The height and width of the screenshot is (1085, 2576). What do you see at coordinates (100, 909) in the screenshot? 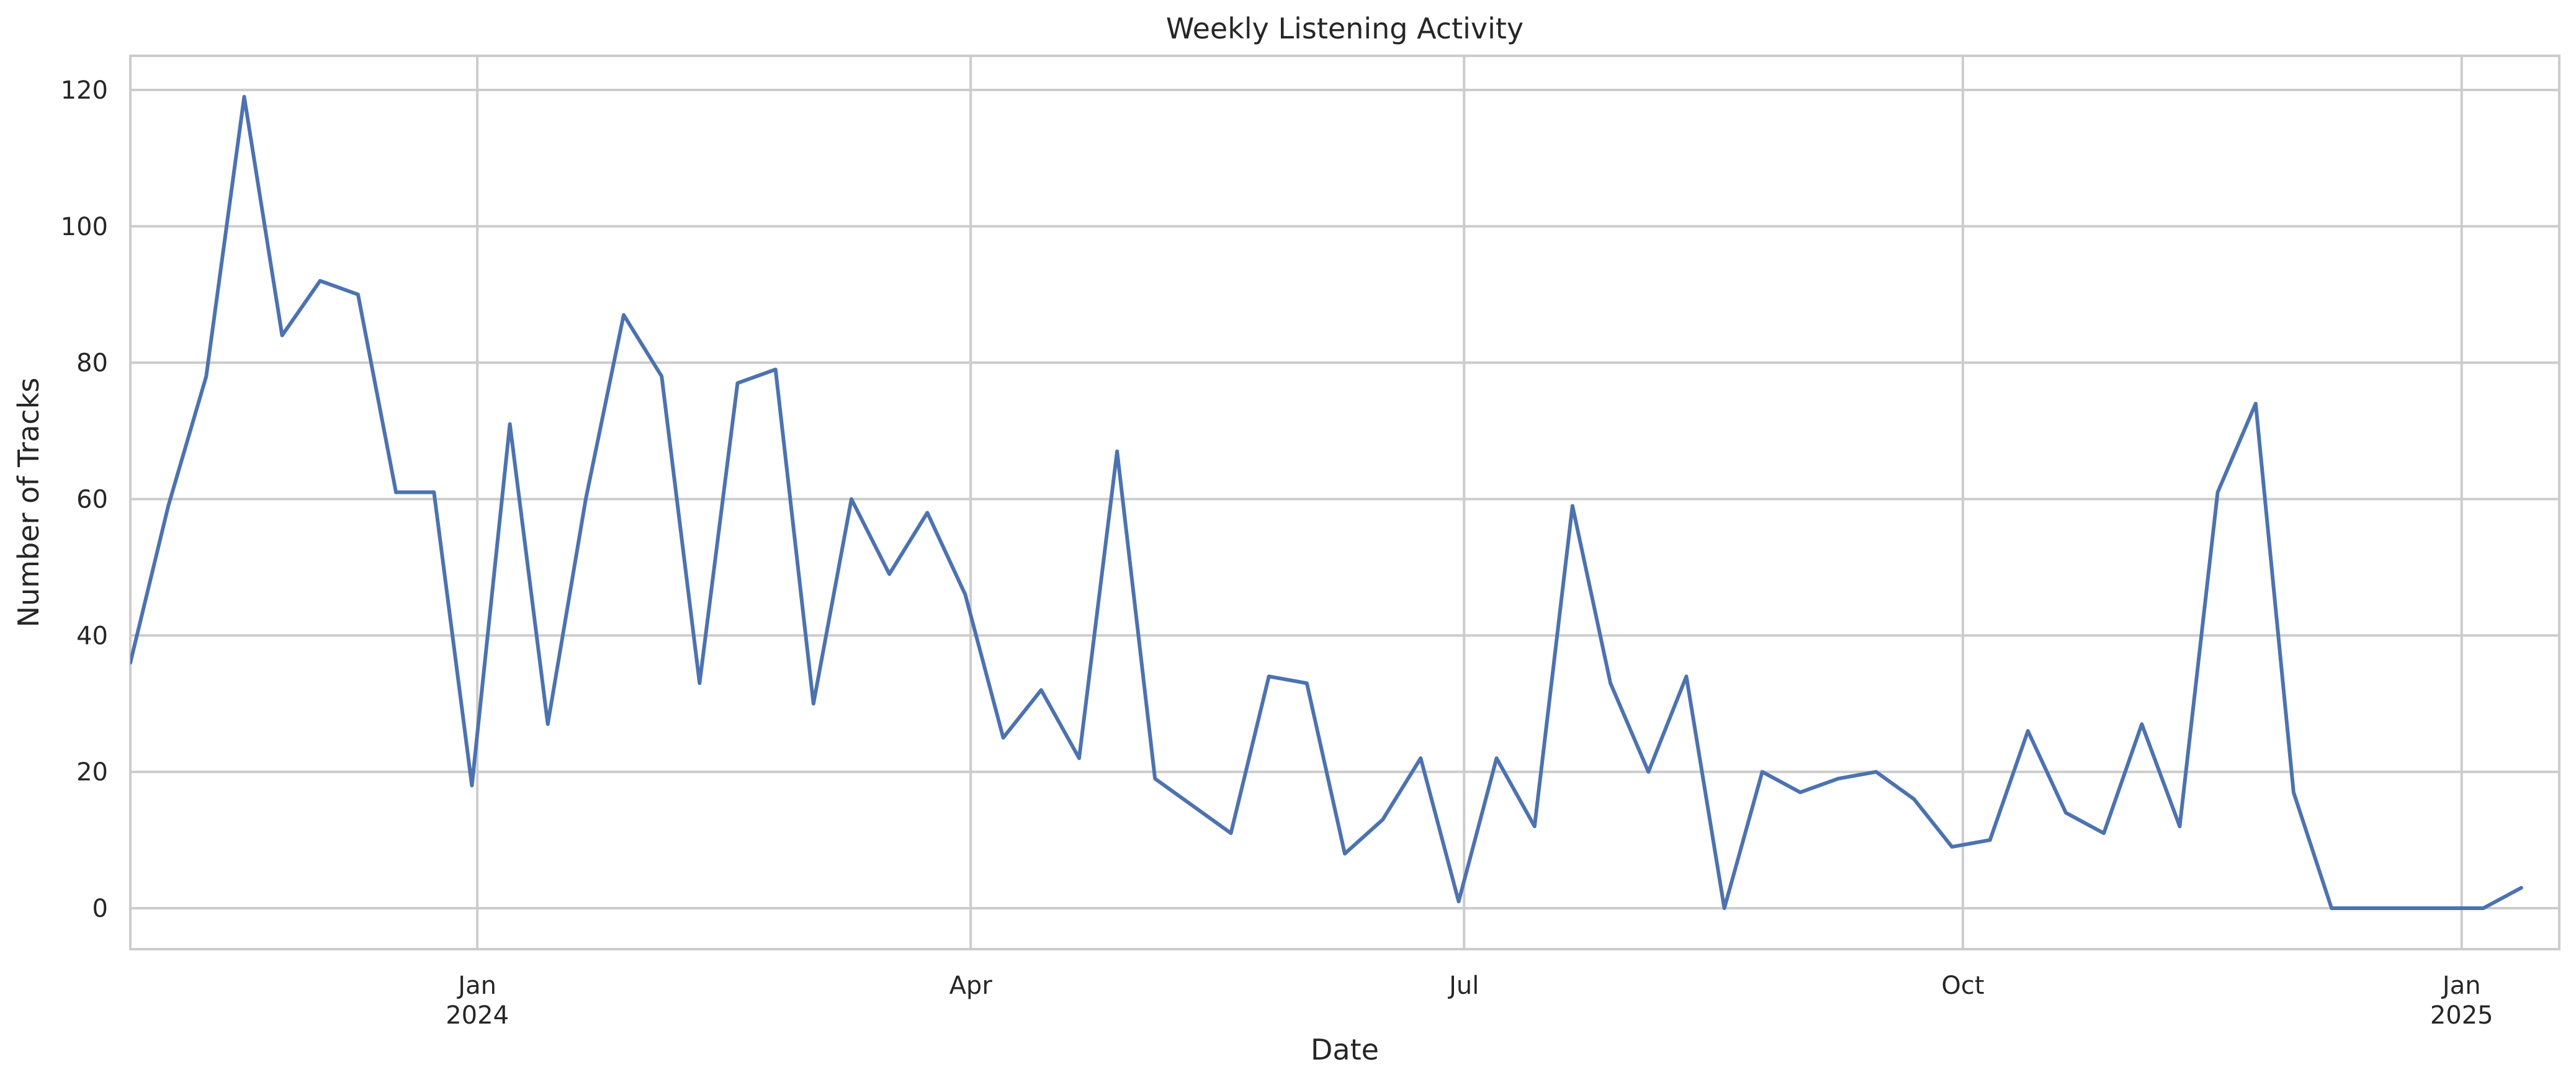
I see `y-tick-label: 0` at bounding box center [100, 909].